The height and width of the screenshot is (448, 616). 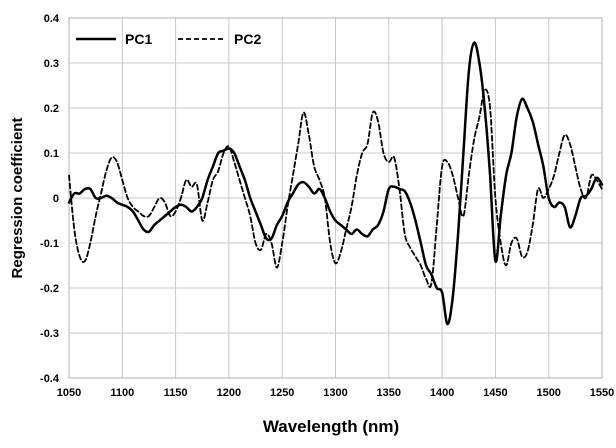 What do you see at coordinates (168, 39) in the screenshot?
I see `legend: PC1 PC2` at bounding box center [168, 39].